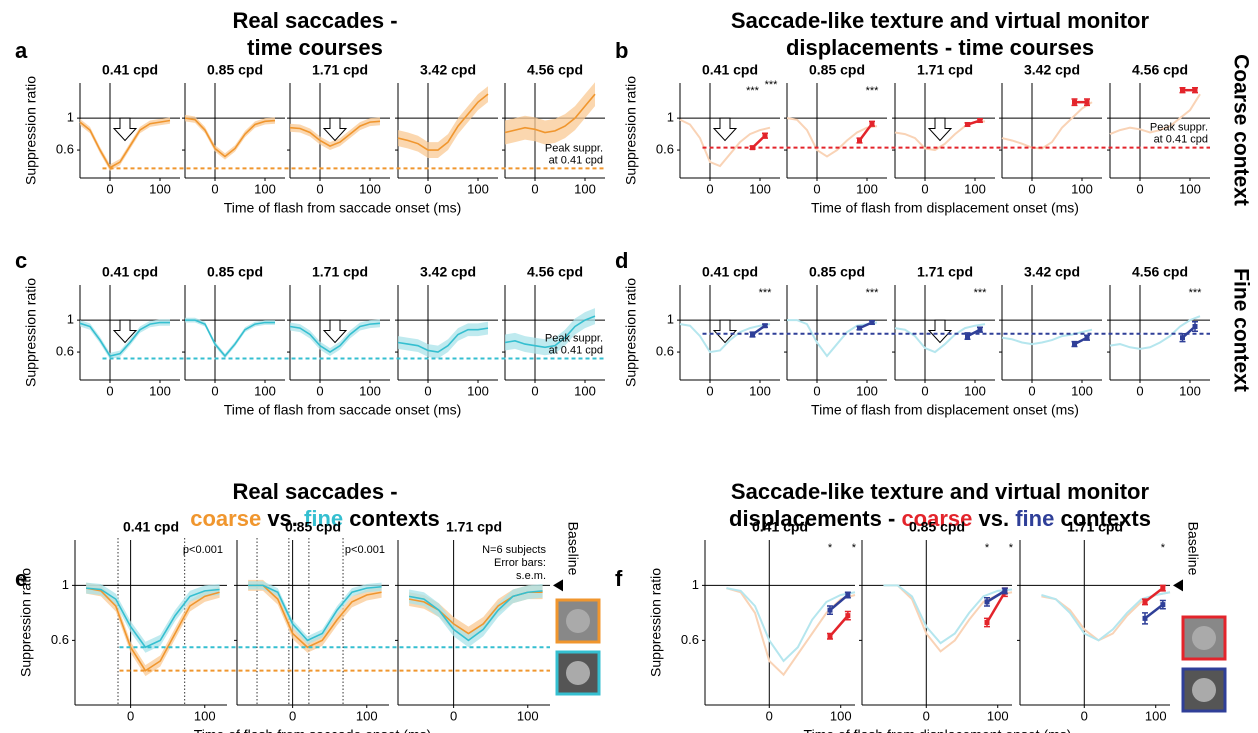 The width and height of the screenshot is (1258, 733). Describe the element at coordinates (1193, 549) in the screenshot. I see `baseline-label: Baseline` at that location.